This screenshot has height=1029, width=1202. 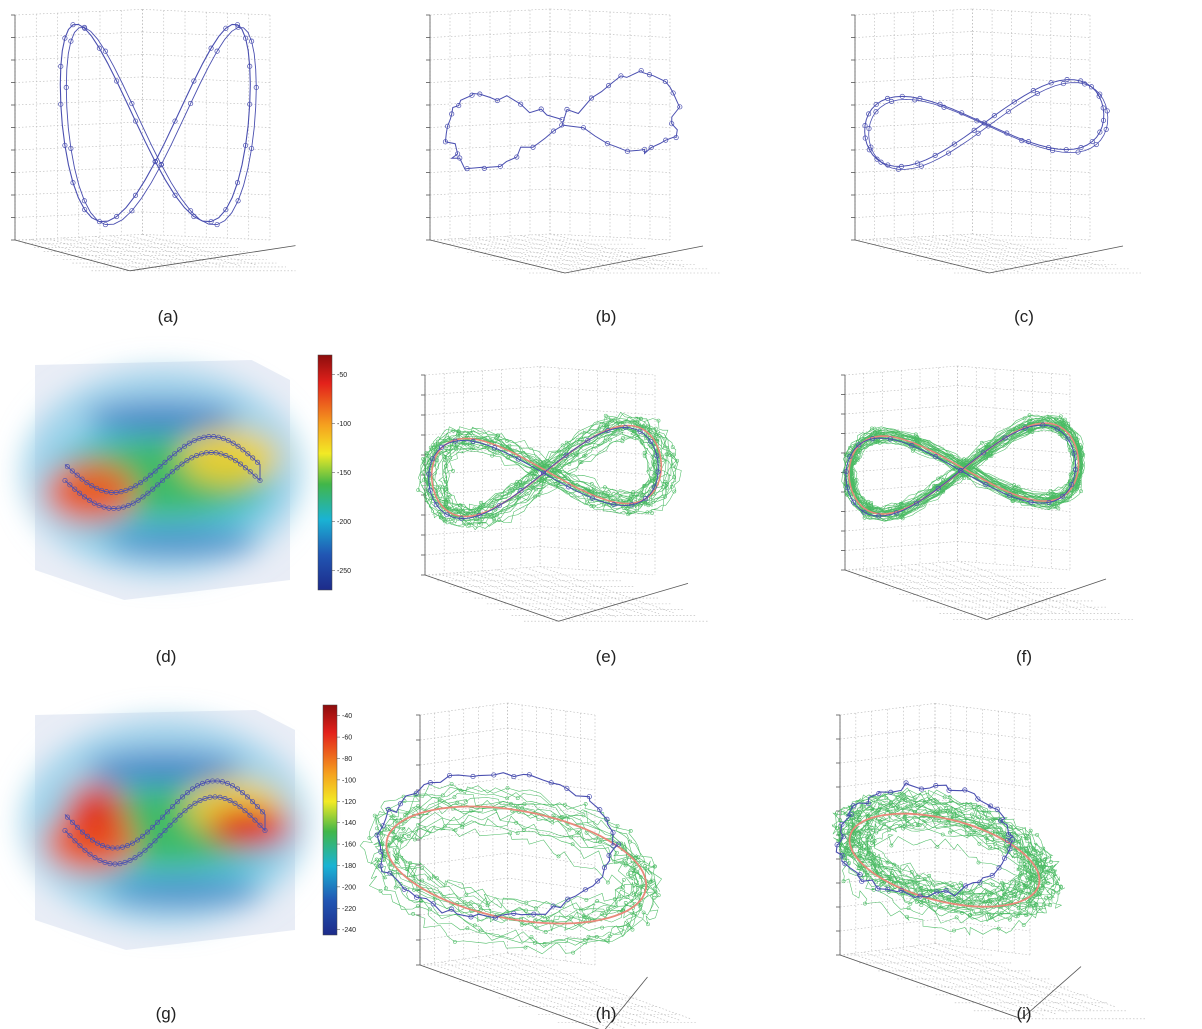 I want to click on colorbar-tick-label: -250, so click(x=344, y=571).